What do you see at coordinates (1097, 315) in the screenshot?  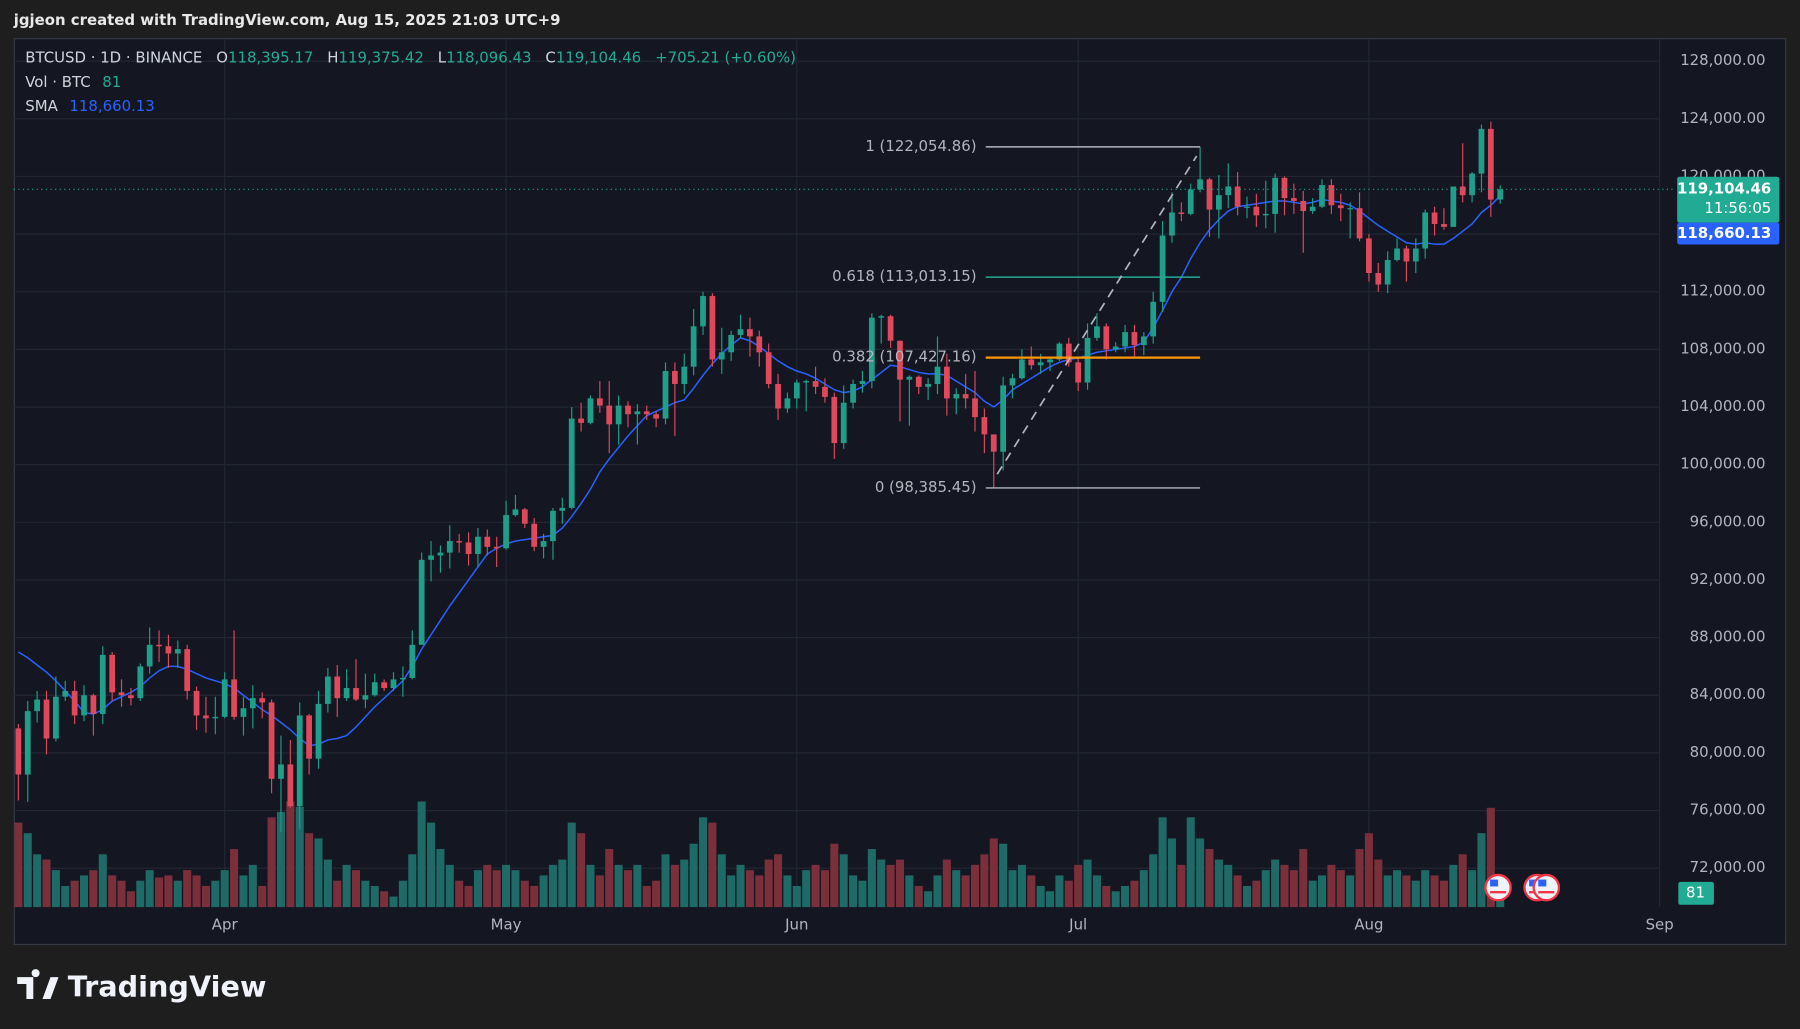 I see `fib-trend` at bounding box center [1097, 315].